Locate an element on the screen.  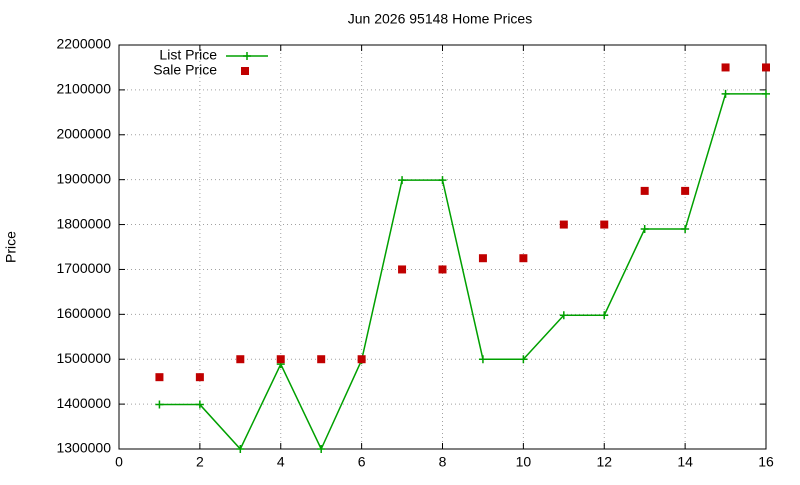
x-tick-label: 14 is located at coordinates (685, 462).